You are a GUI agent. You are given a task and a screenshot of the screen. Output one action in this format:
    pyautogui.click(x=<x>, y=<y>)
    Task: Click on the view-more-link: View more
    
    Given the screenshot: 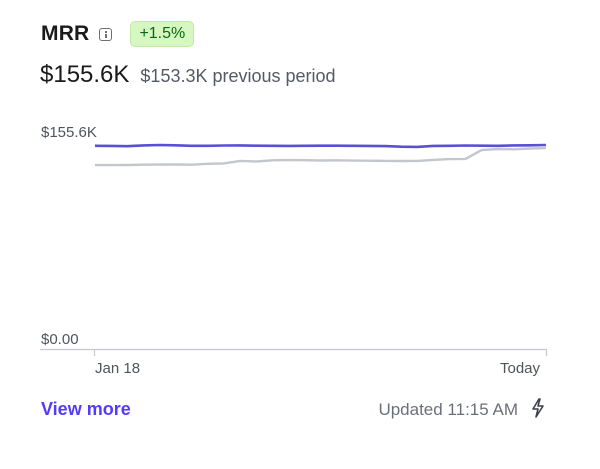 What is the action you would take?
    pyautogui.click(x=86, y=409)
    